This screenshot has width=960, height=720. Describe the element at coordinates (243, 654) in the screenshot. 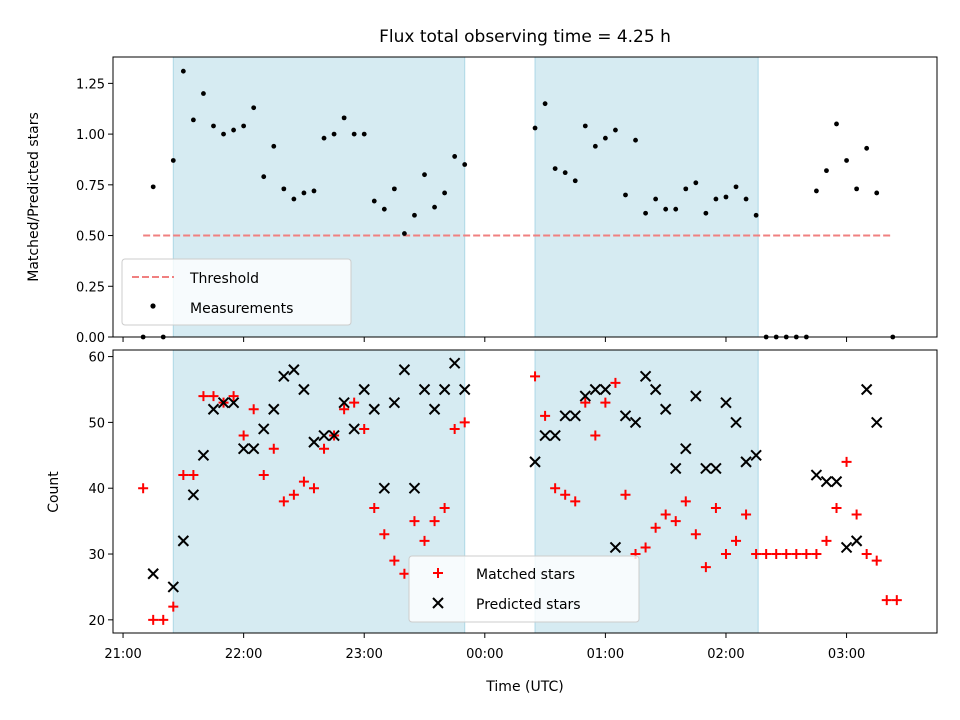

I see `x-tick-label: 22:00` at that location.